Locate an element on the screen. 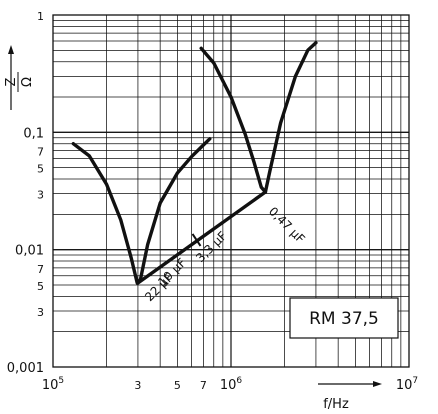 Image resolution: width=438 pixels, height=414 pixels. rm-label-box: RM 37,5 is located at coordinates (344, 318).